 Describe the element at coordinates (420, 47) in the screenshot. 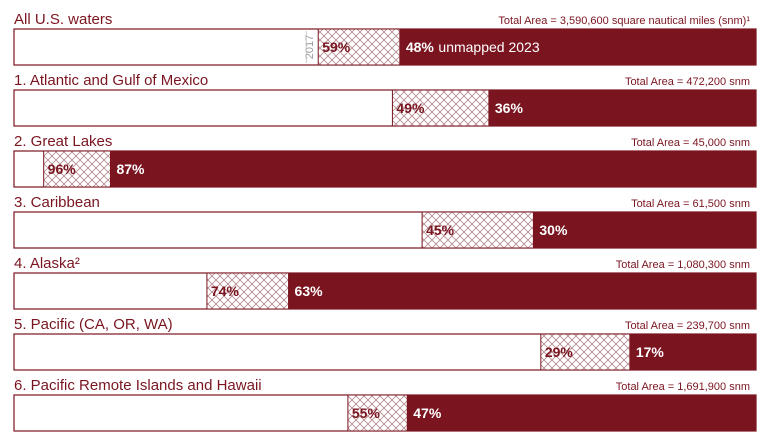

I see `pct-2023-label: 48%` at that location.